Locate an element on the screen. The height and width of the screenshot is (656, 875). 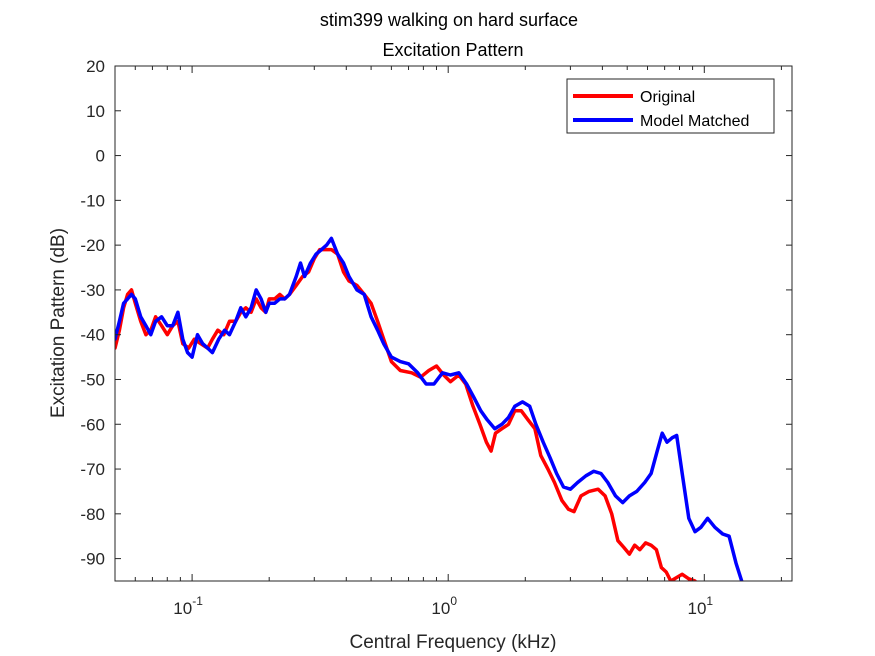
legend-box is located at coordinates (670, 106).